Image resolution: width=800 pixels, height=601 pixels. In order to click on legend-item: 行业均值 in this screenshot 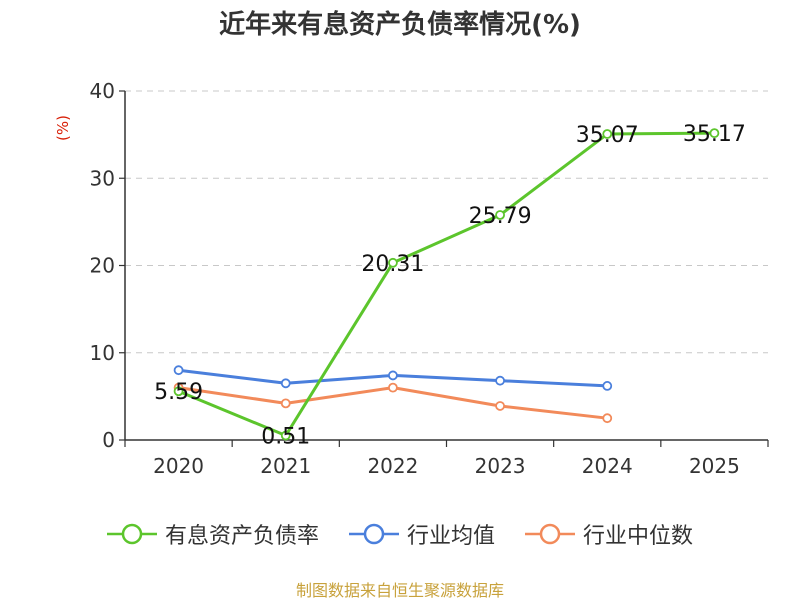, I will do `click(421, 534)`.